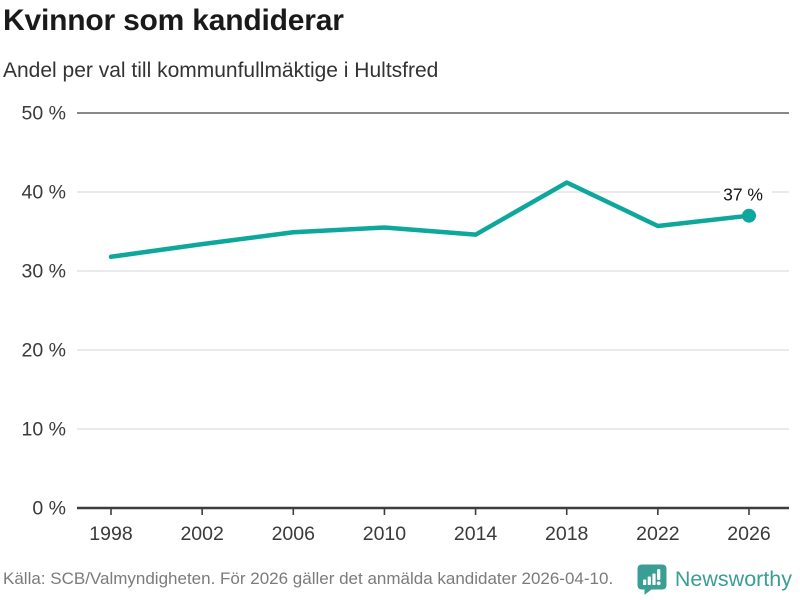 Image resolution: width=800 pixels, height=600 pixels. I want to click on end-point-label: 37 %, so click(743, 195).